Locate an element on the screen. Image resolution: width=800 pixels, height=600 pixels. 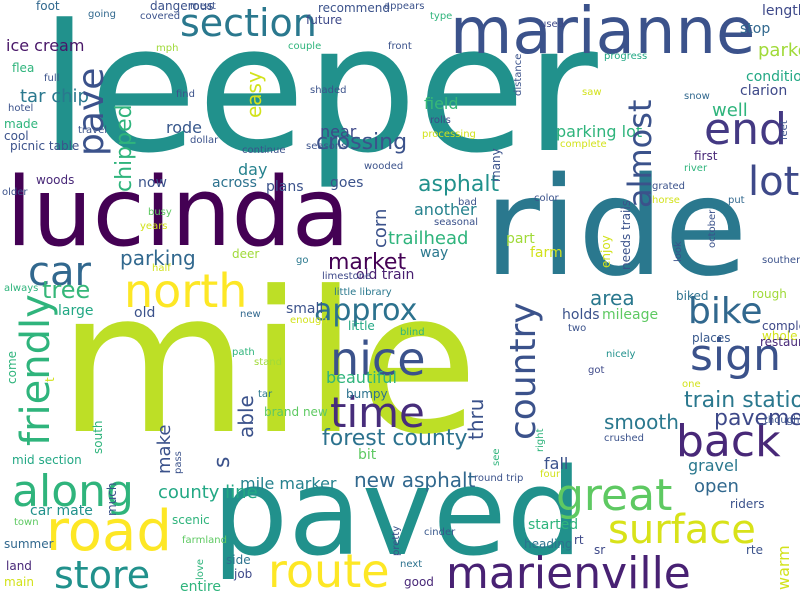
word-country: type is located at coordinates (441, 16).